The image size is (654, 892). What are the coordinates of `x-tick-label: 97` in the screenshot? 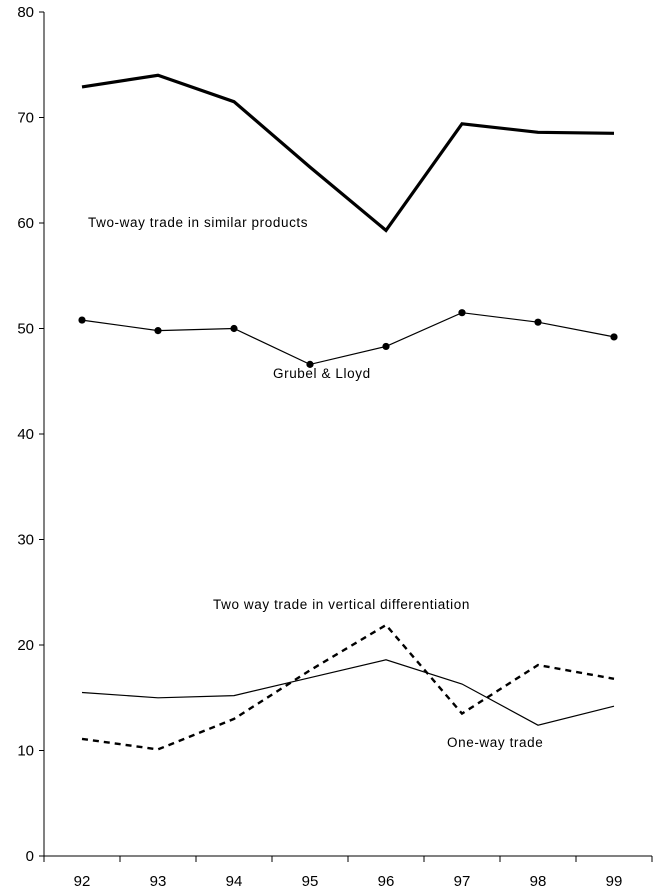 It's located at (462, 881).